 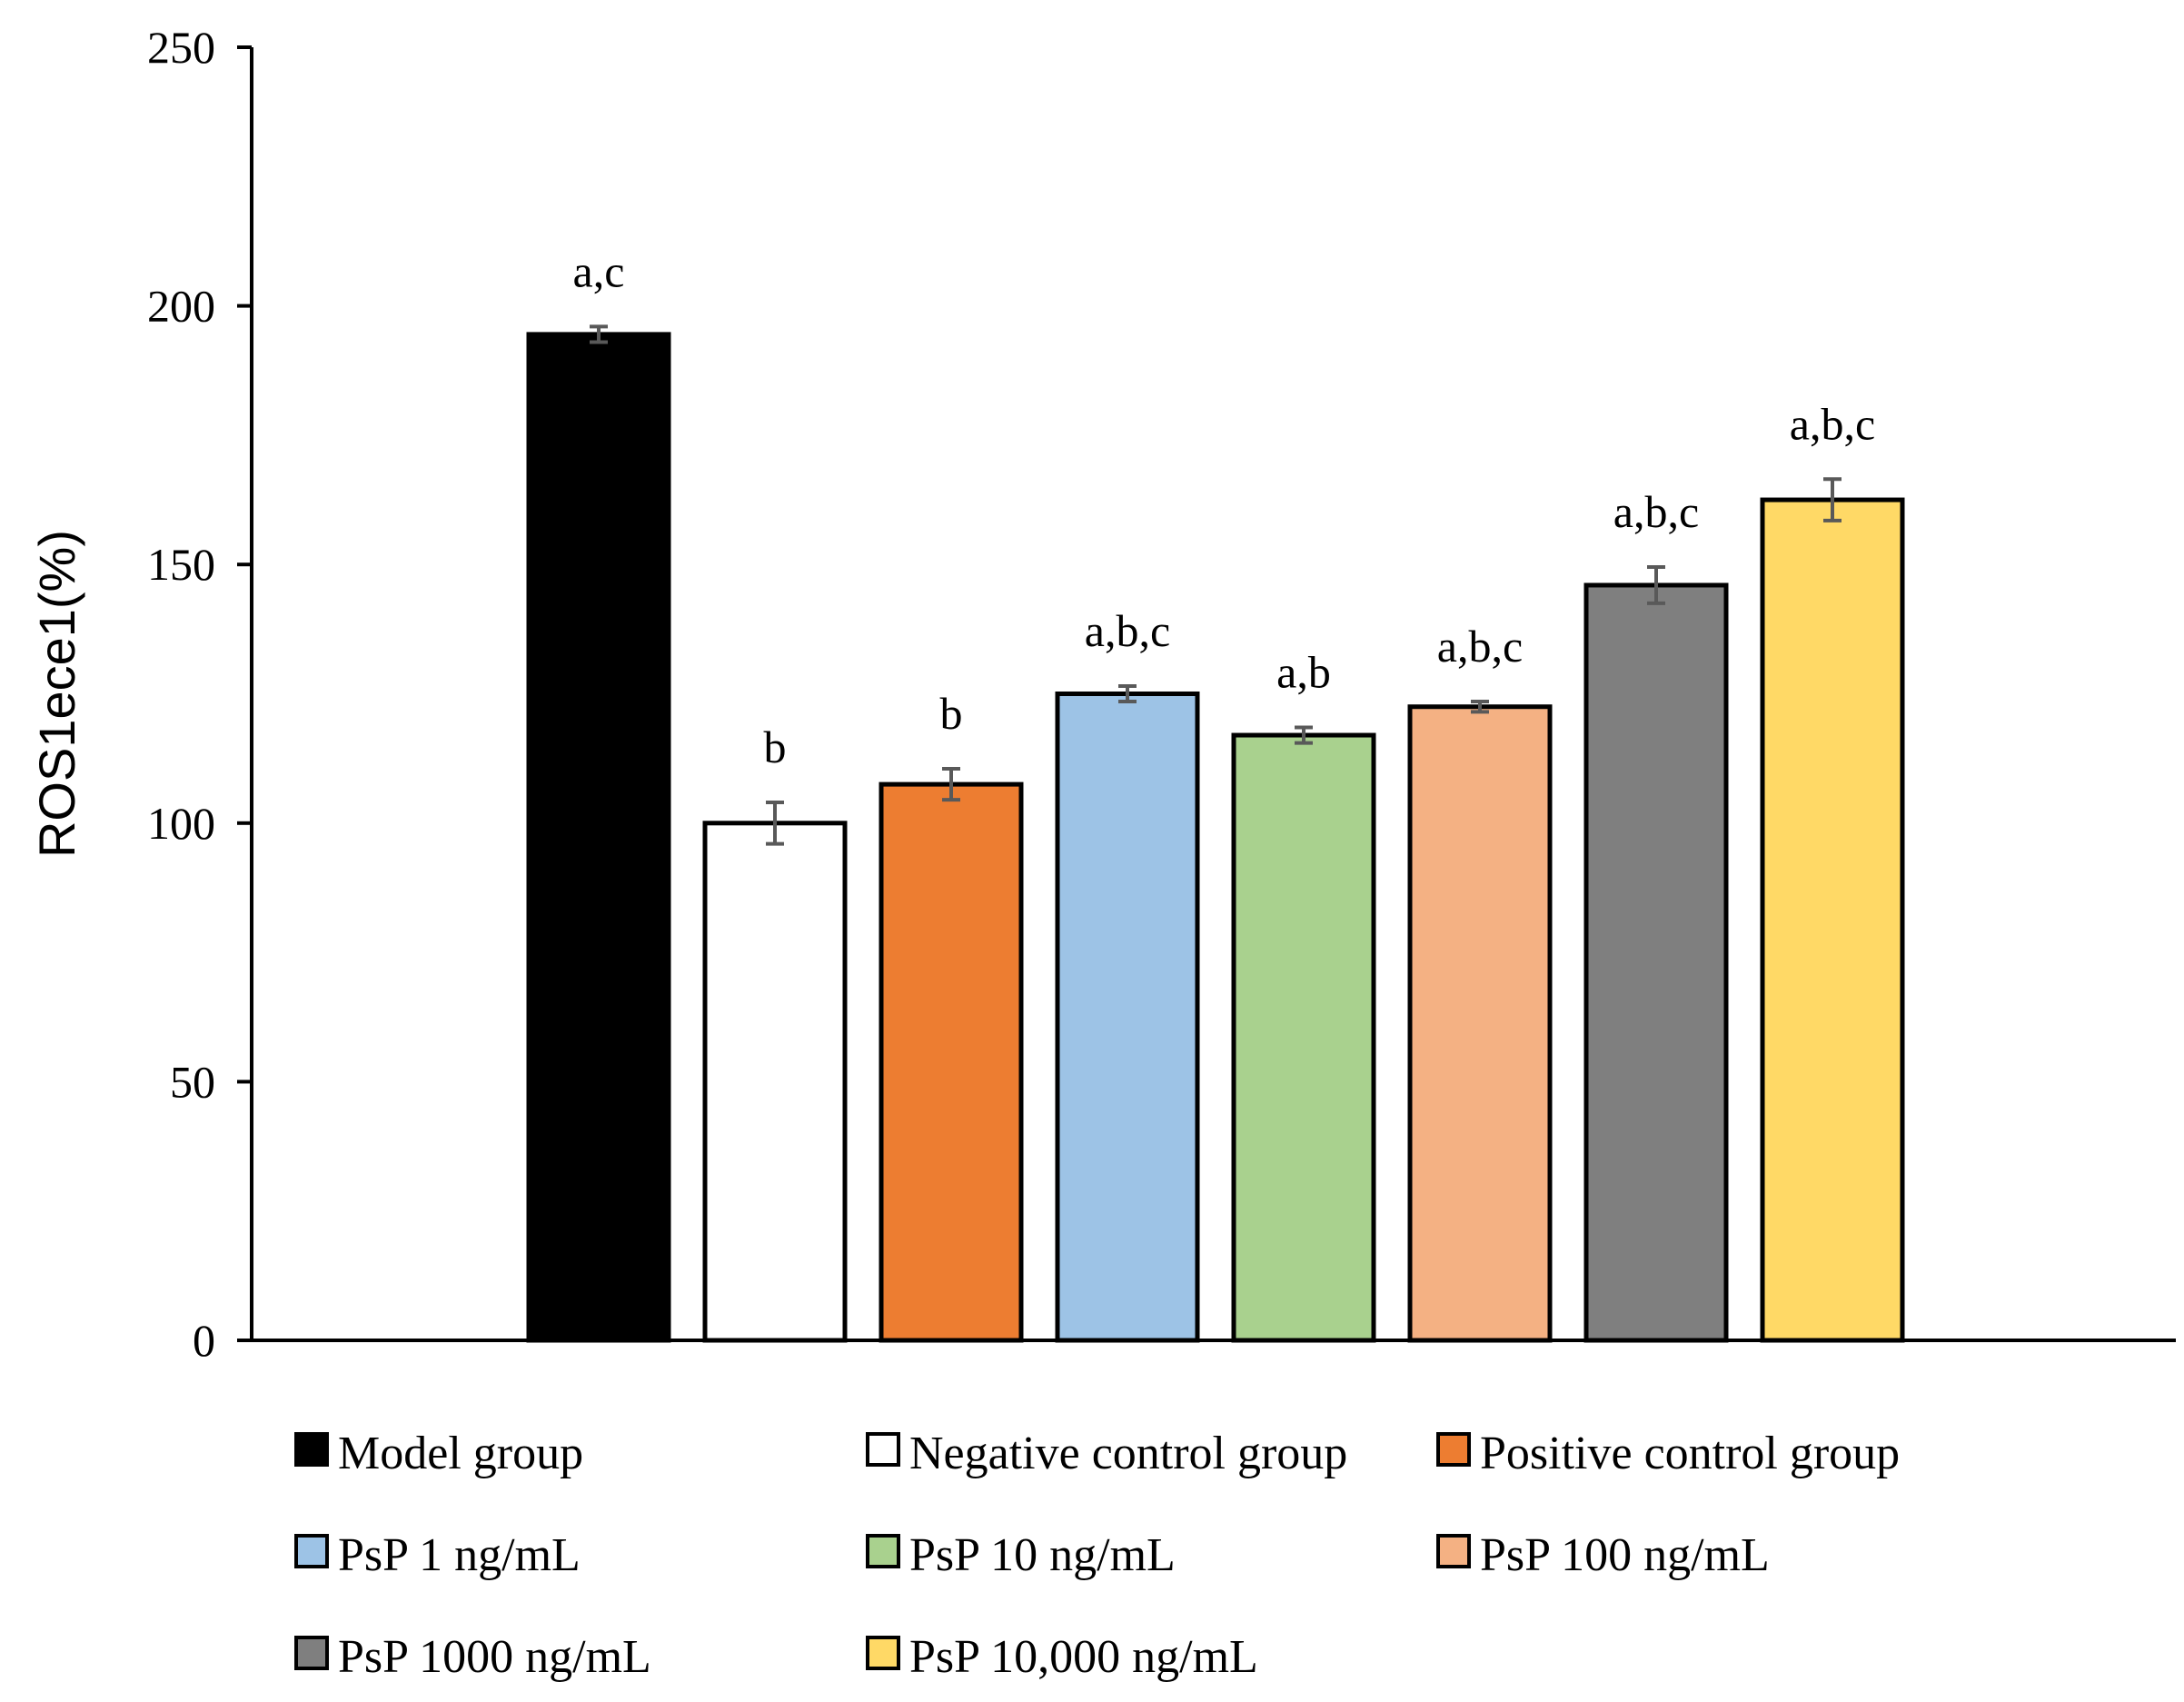 What do you see at coordinates (1084, 1657) in the screenshot?
I see `legend-label: PsP 10,000 ng/mL` at bounding box center [1084, 1657].